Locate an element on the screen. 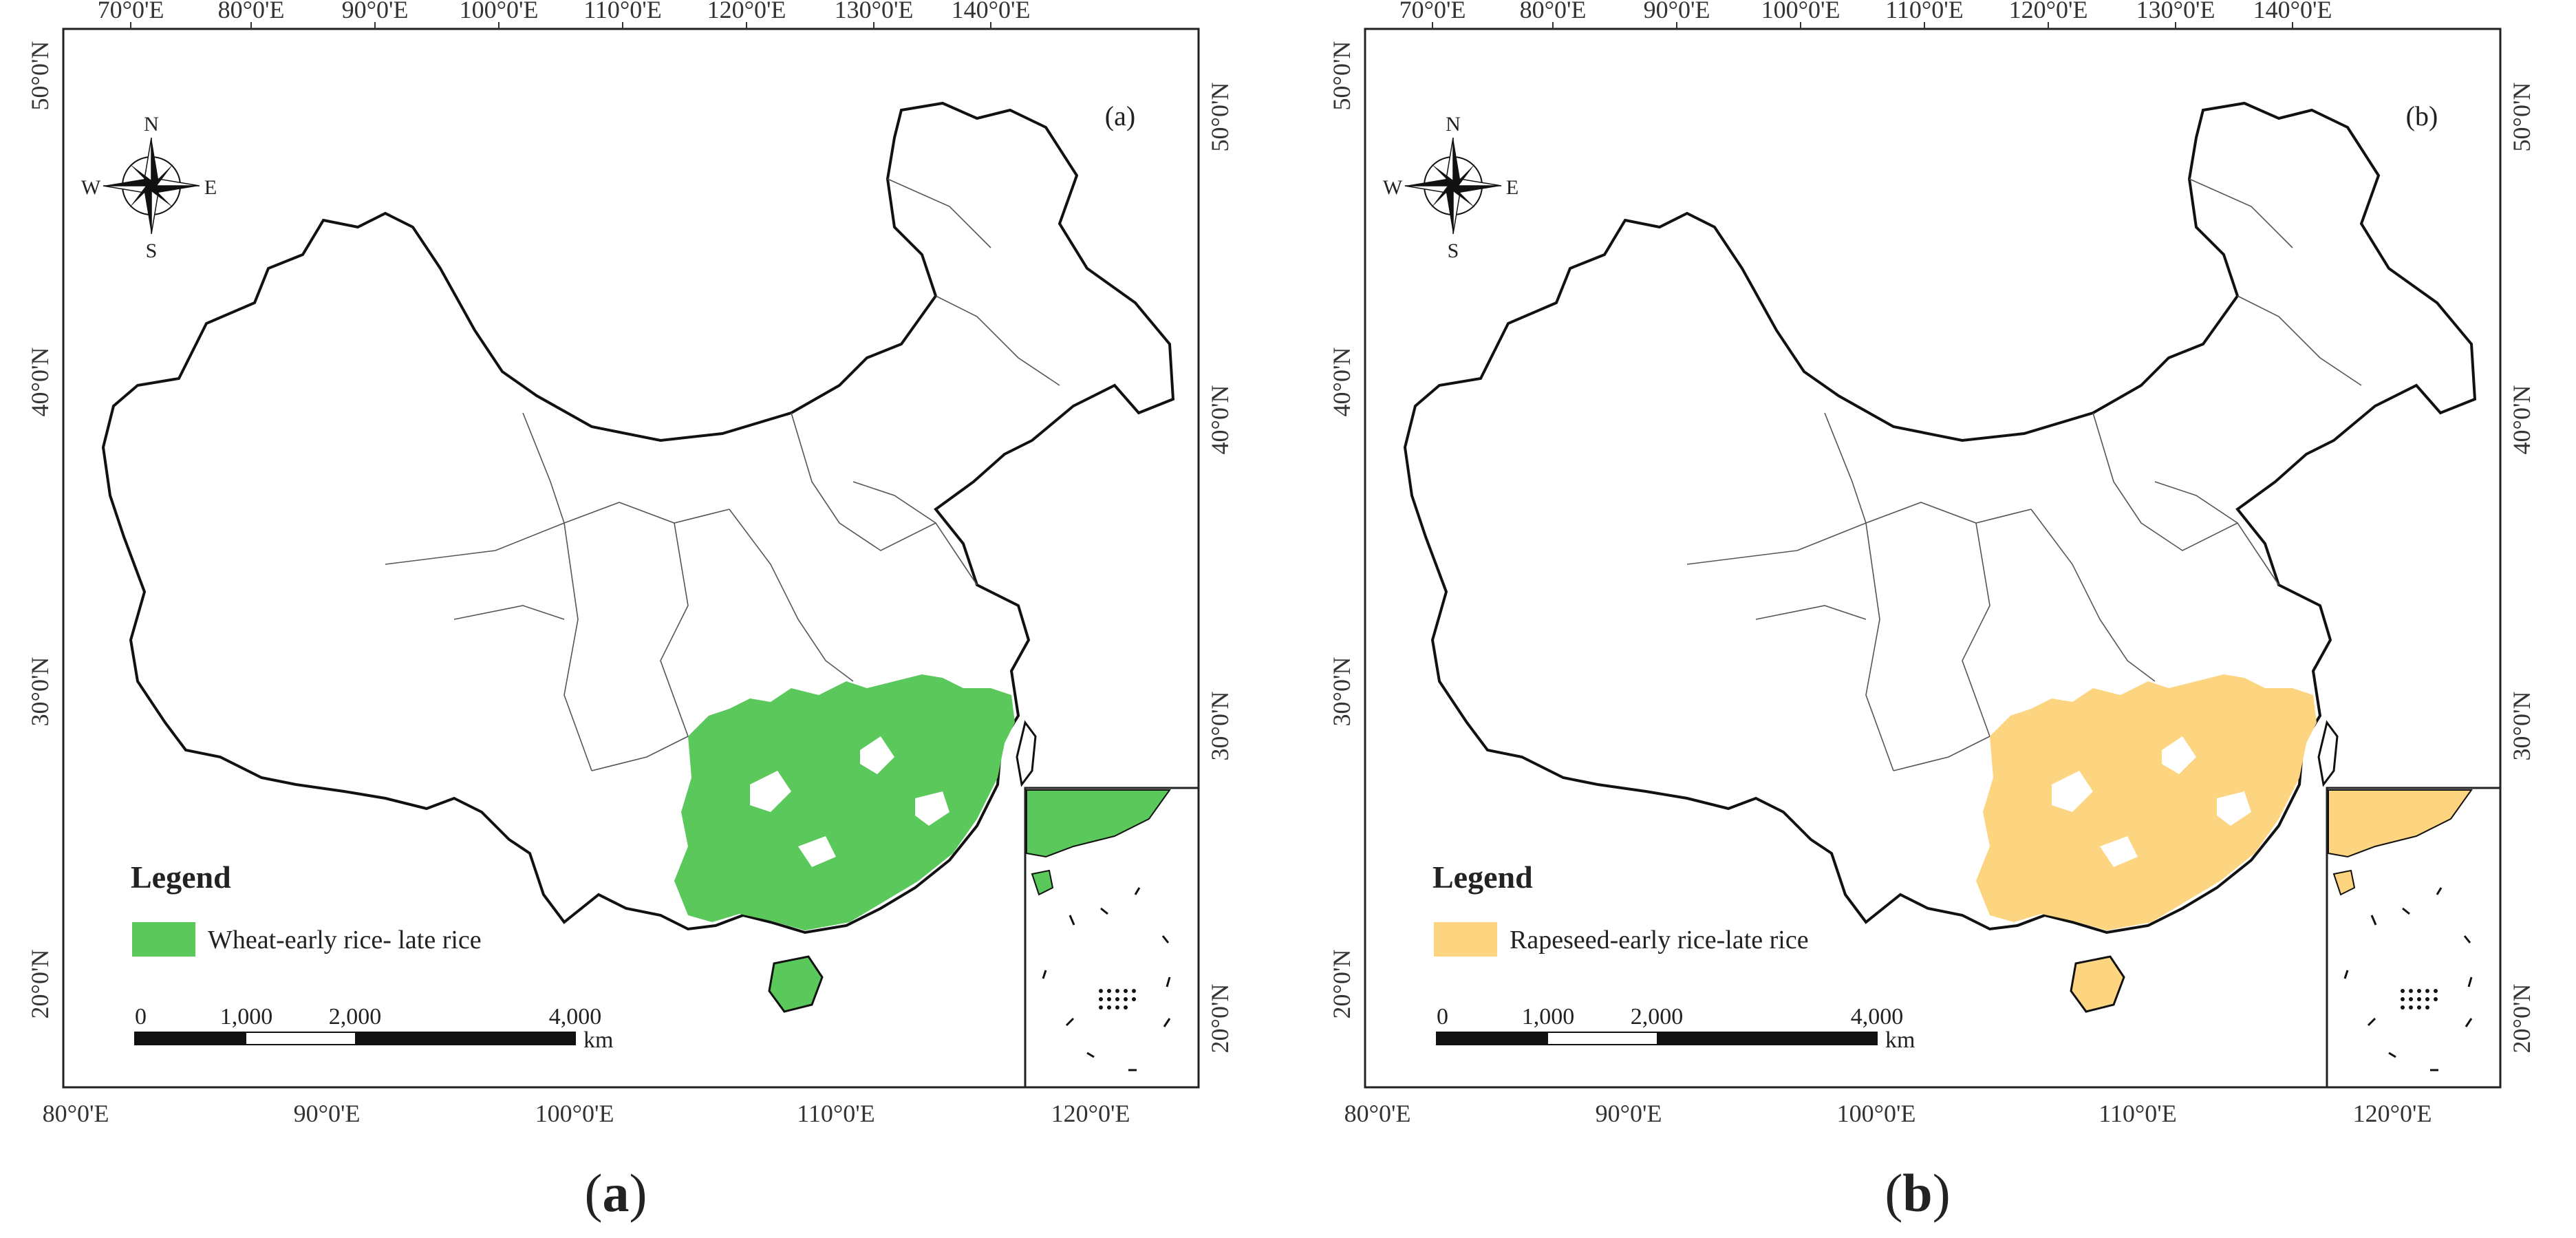  legend-swatch is located at coordinates (1465, 939).